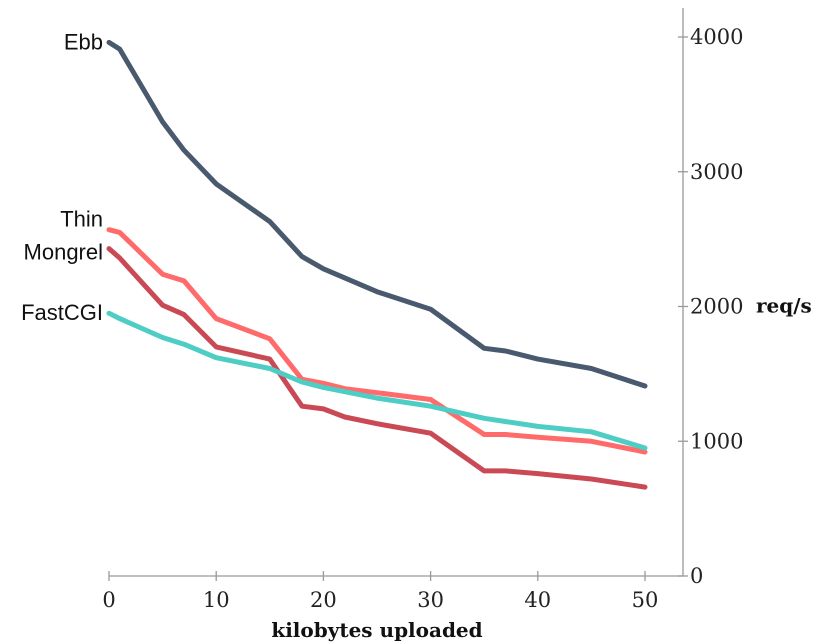 The width and height of the screenshot is (816, 644). I want to click on x-tick-label: 0, so click(108, 600).